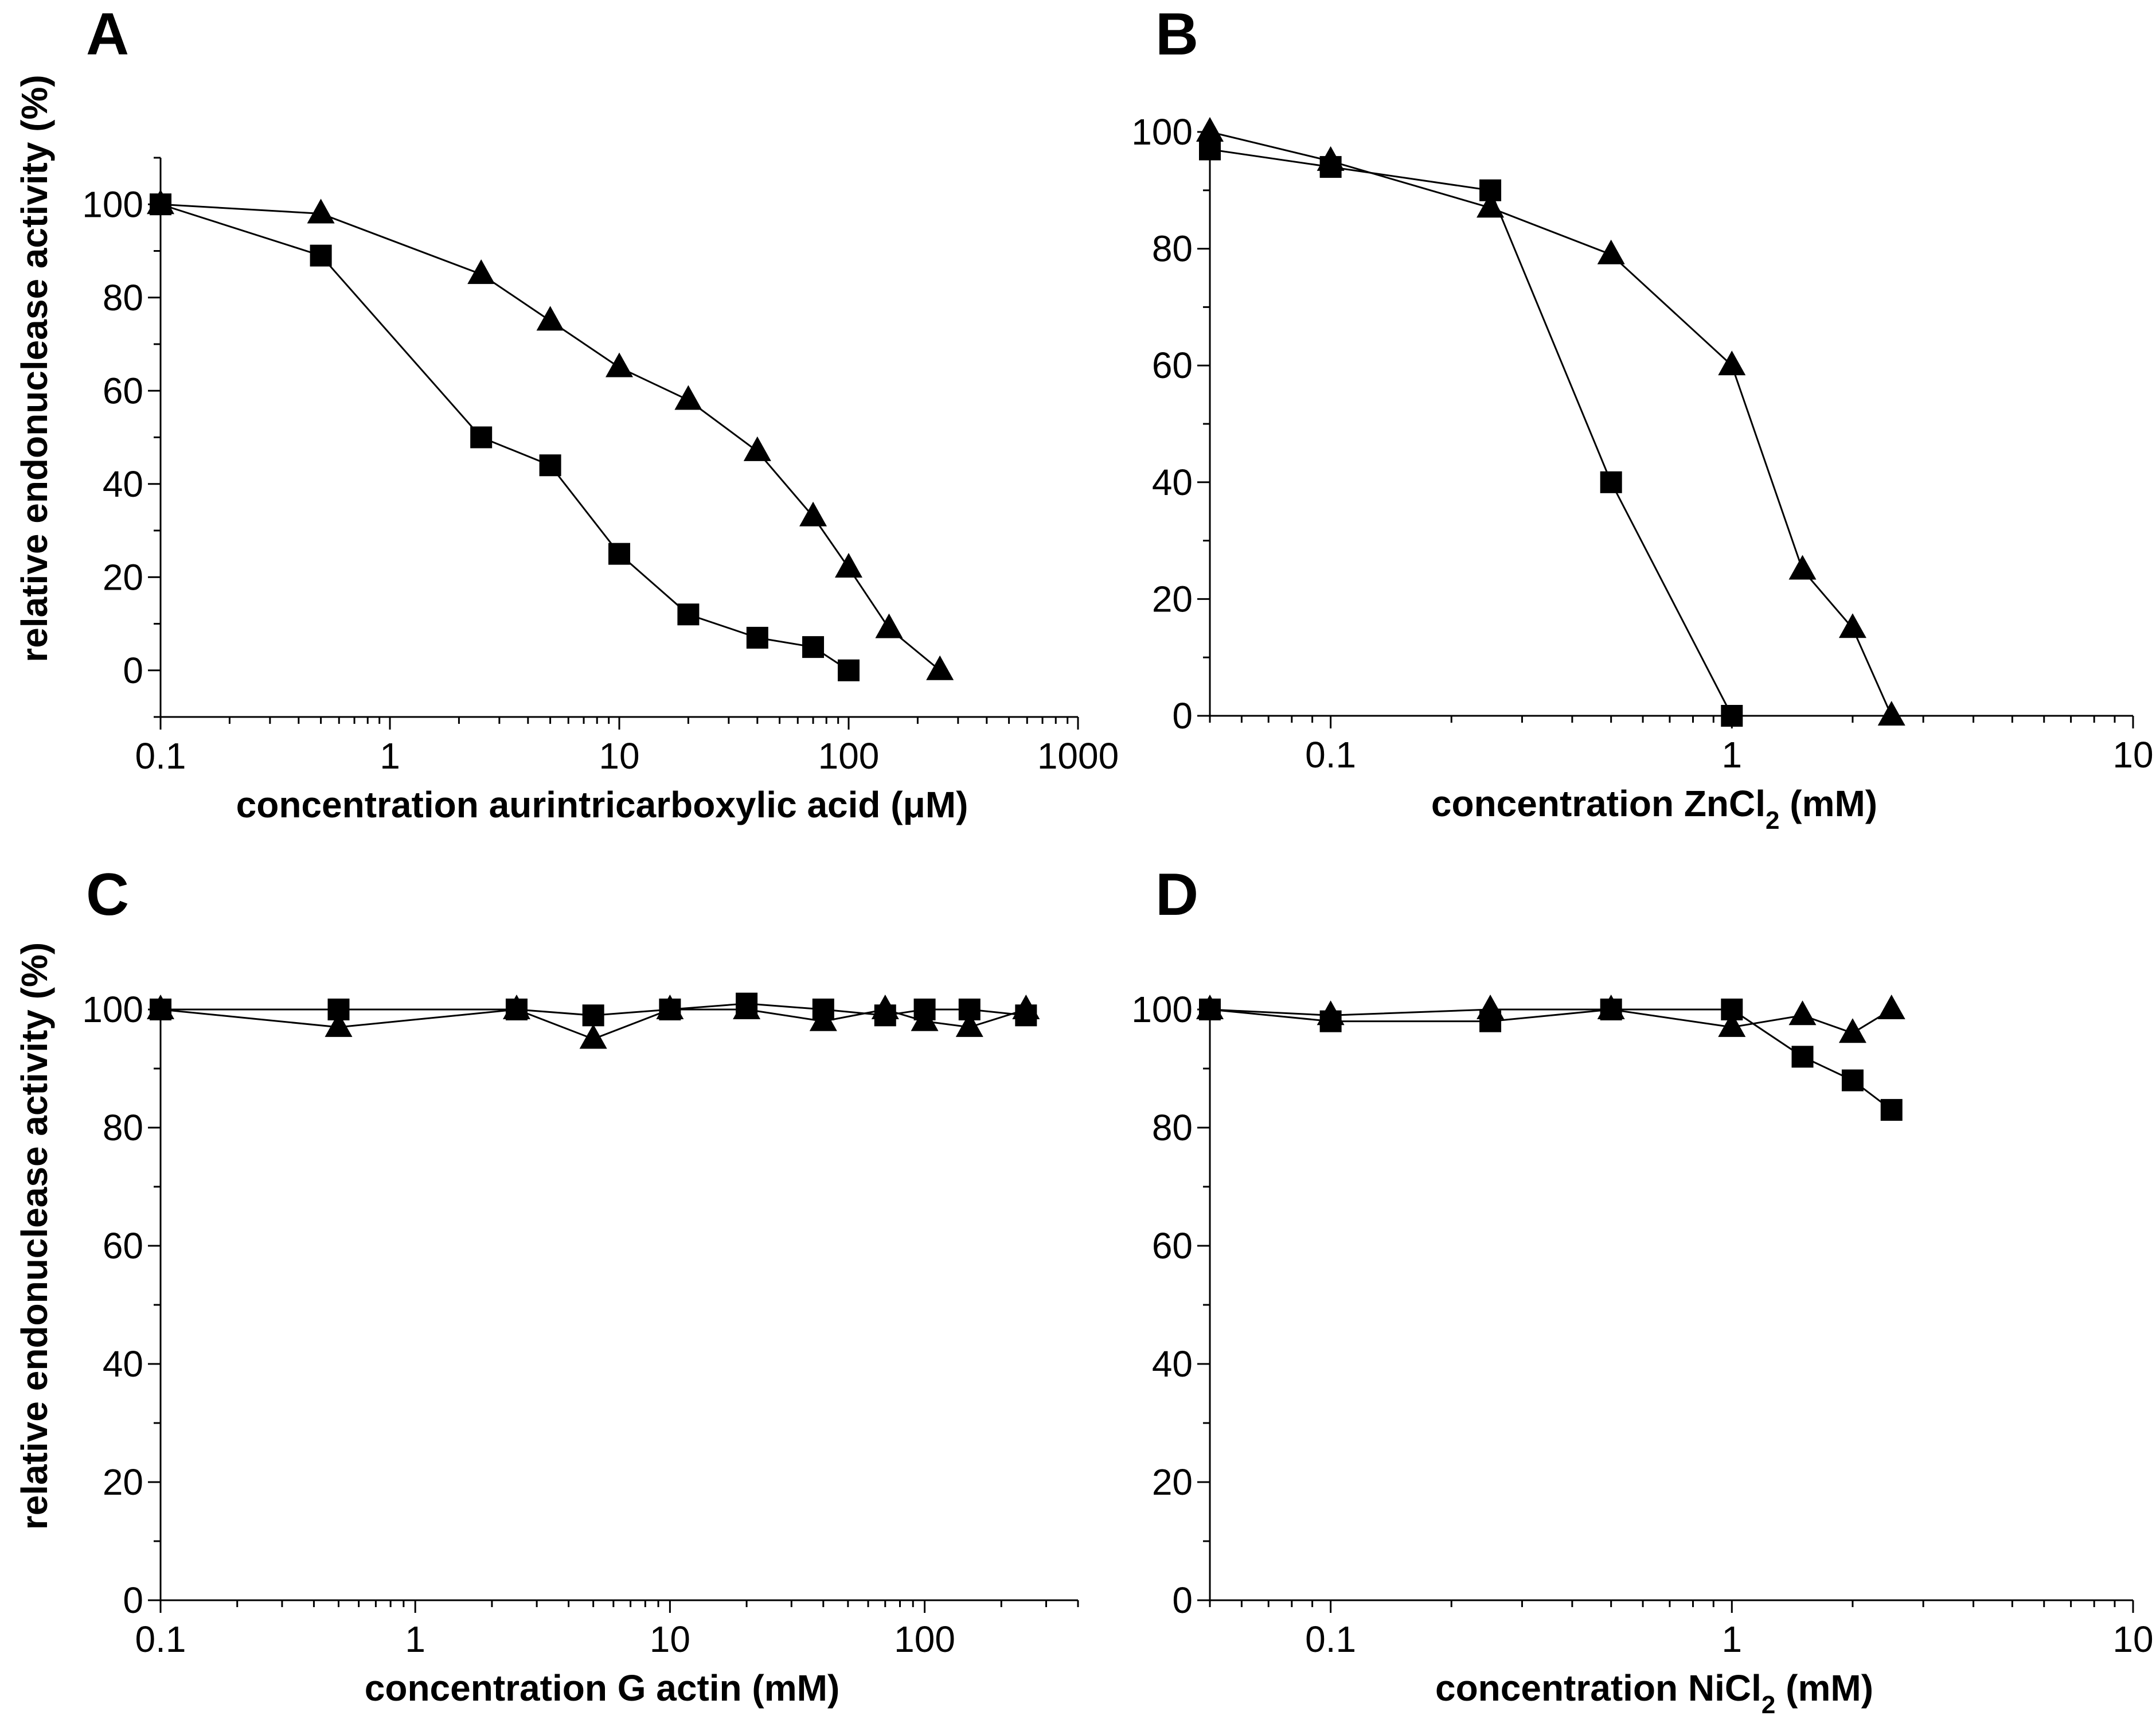 The height and width of the screenshot is (1727, 2156). What do you see at coordinates (1598, 1688) in the screenshot?
I see `x-axis-label-main: concentration NiCl` at bounding box center [1598, 1688].